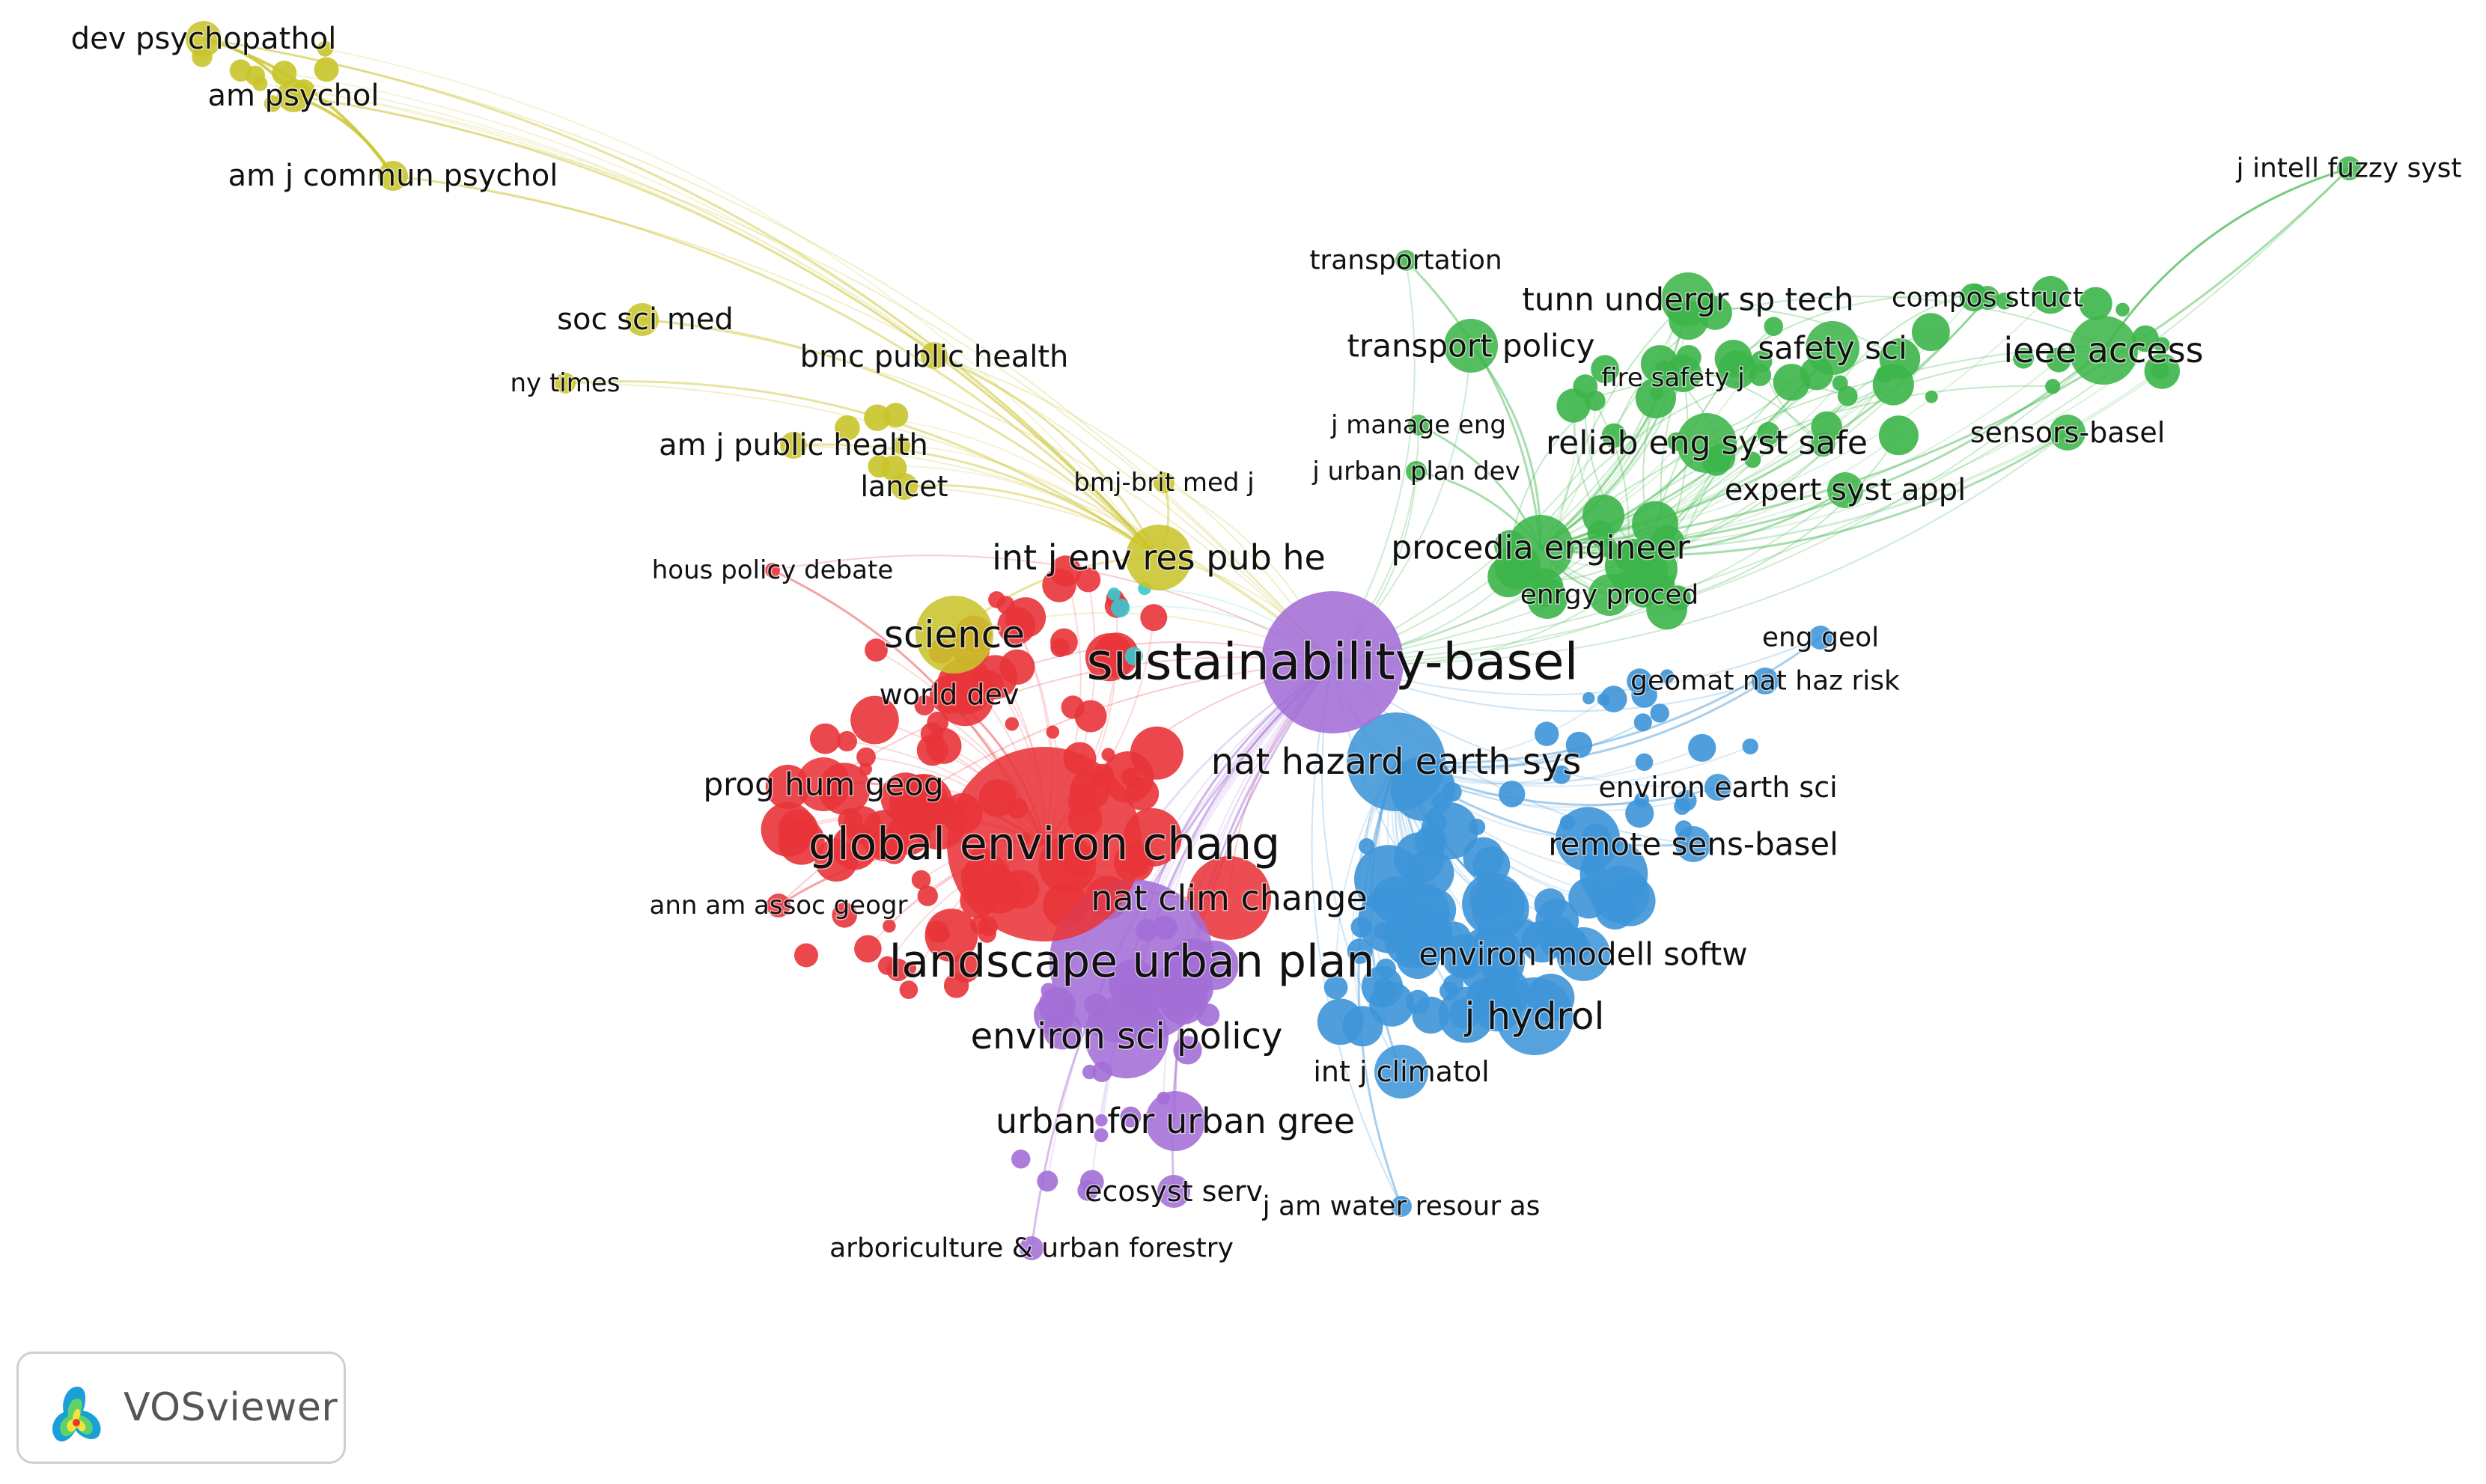  Describe the element at coordinates (1416, 471) in the screenshot. I see `node-j-urban-plan-dev` at that location.